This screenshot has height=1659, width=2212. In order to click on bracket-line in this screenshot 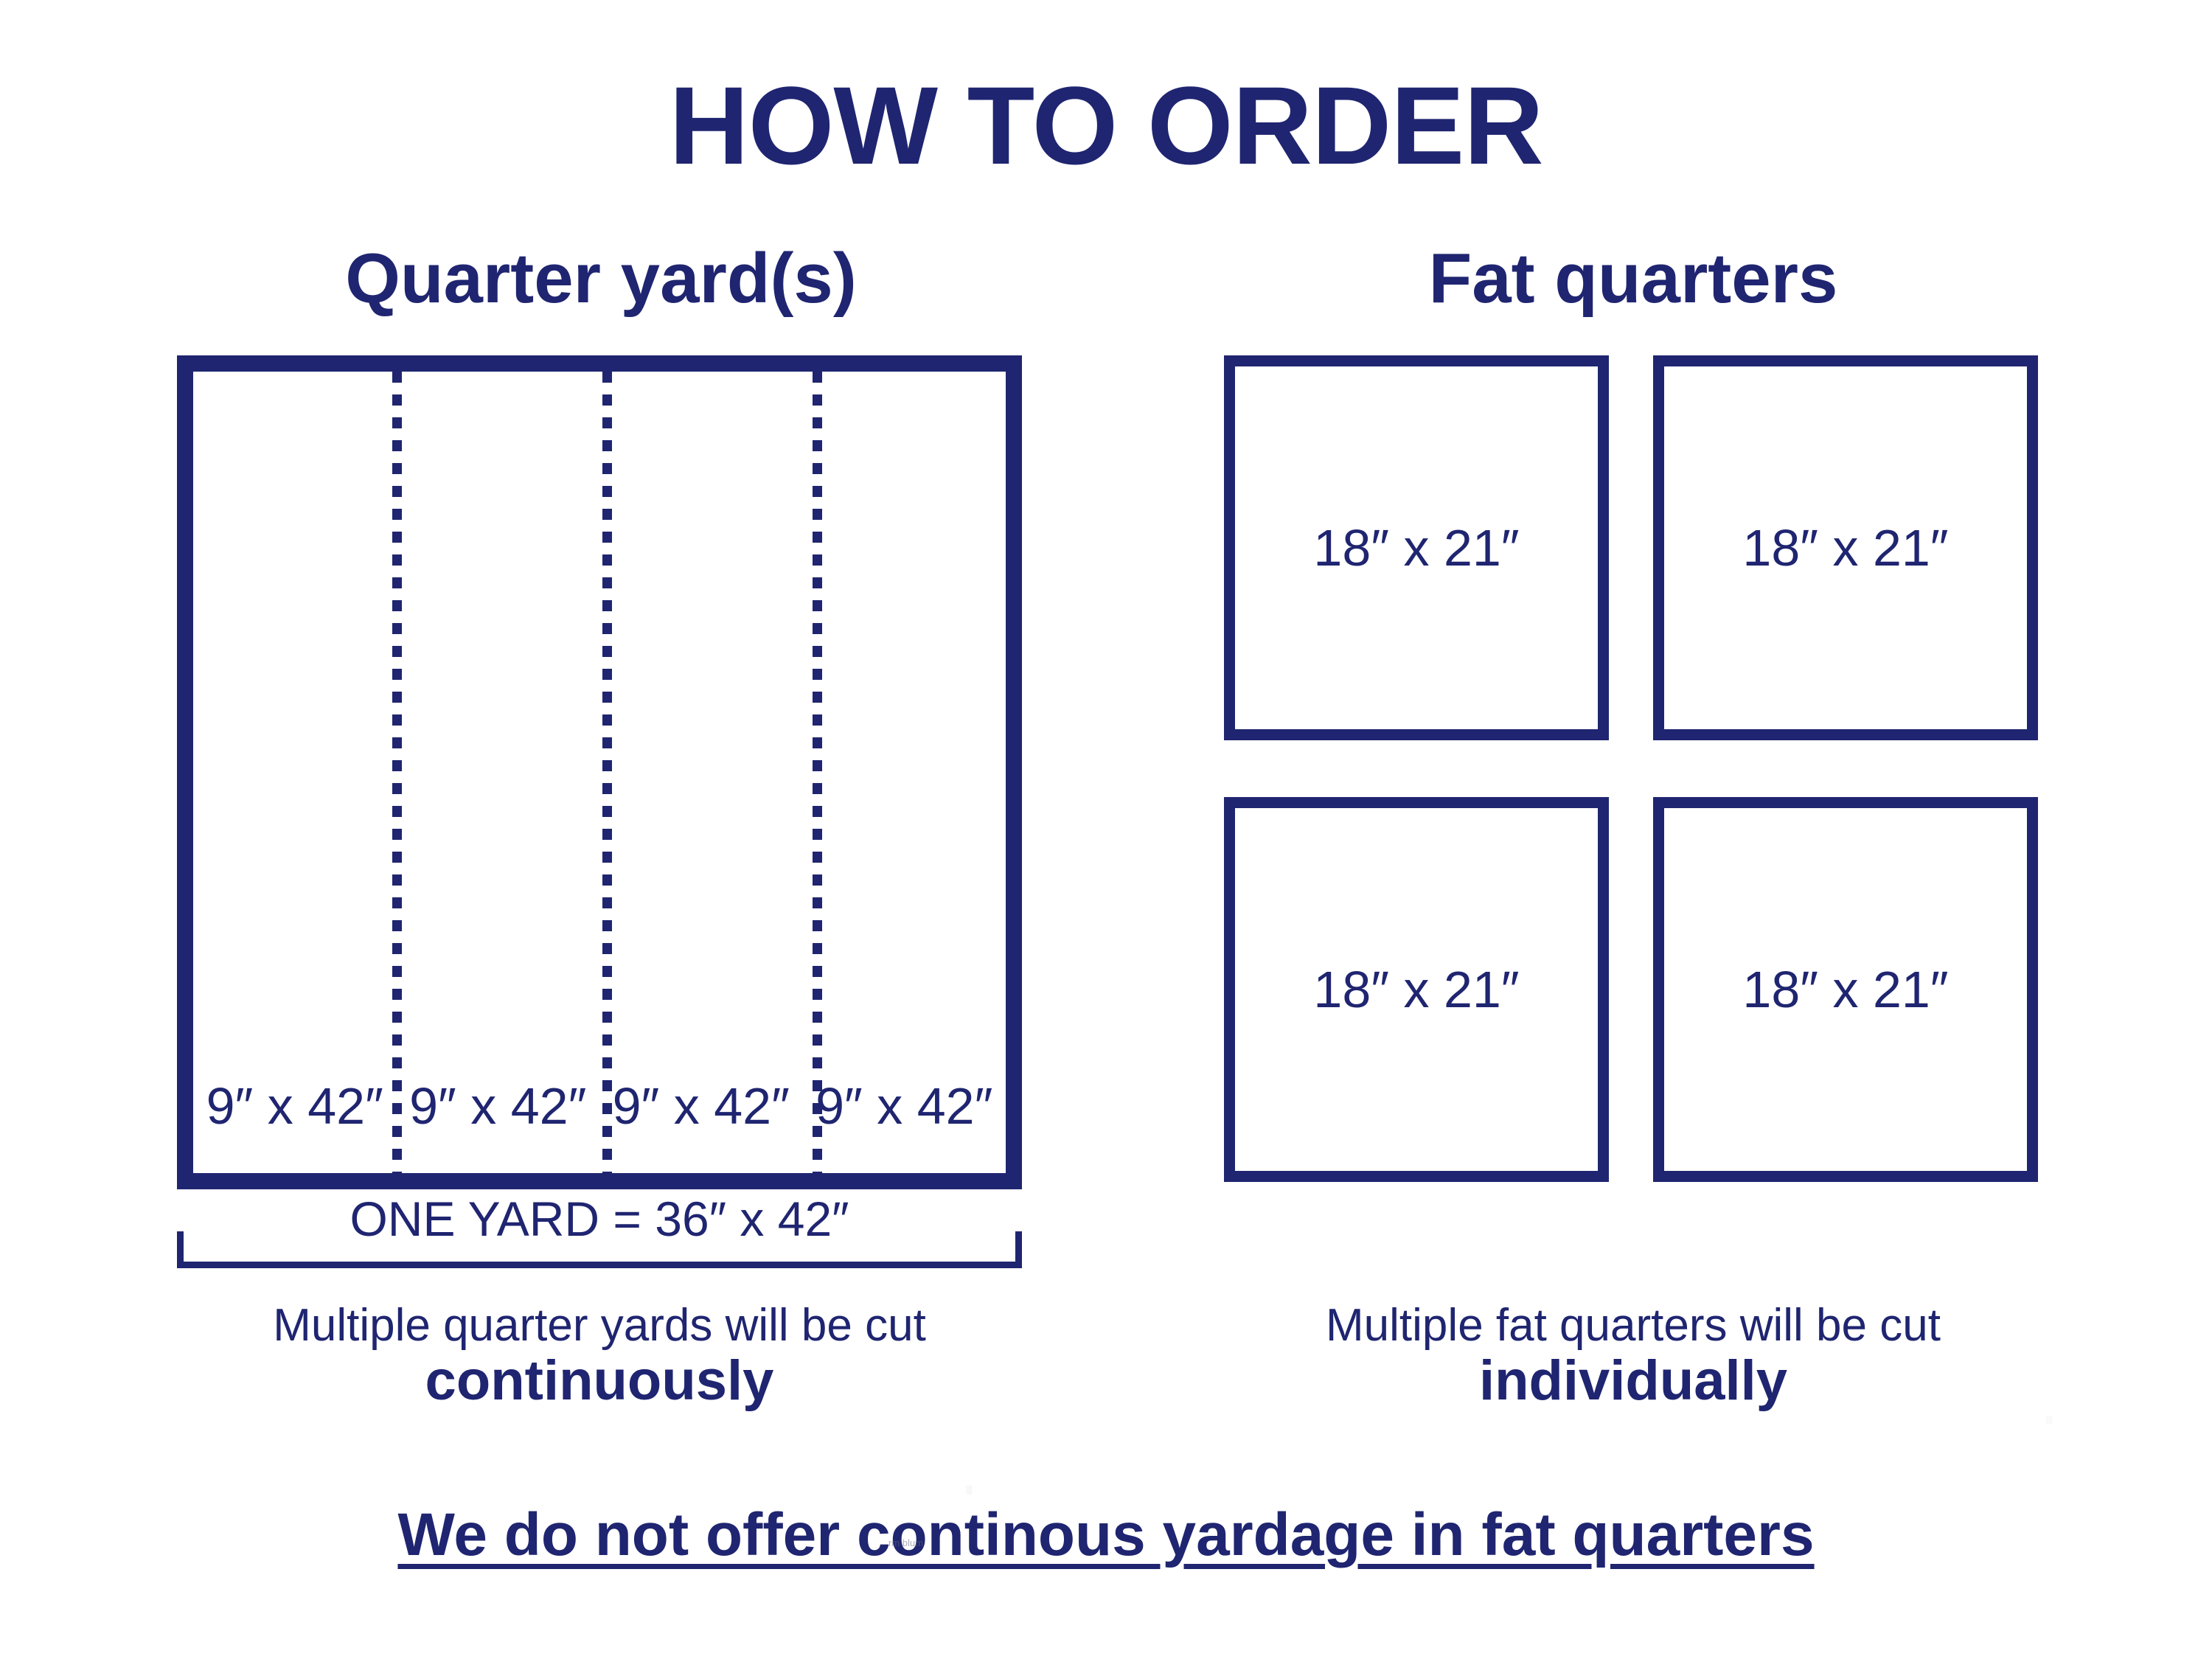, I will do `click(599, 1265)`.